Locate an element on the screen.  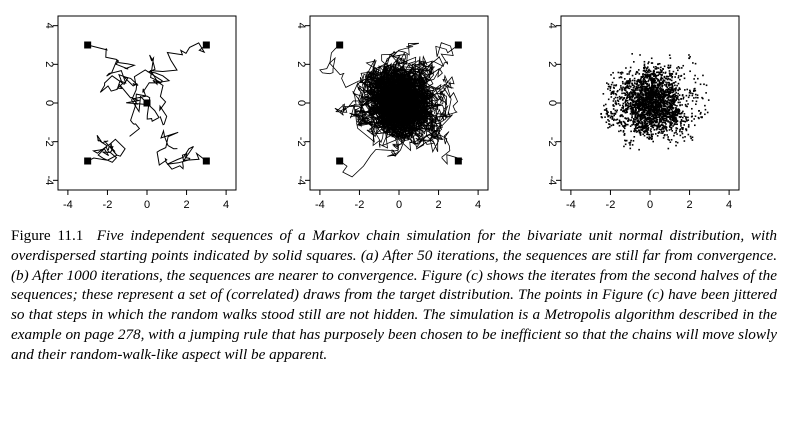
start-square is located at coordinates (340, 161).